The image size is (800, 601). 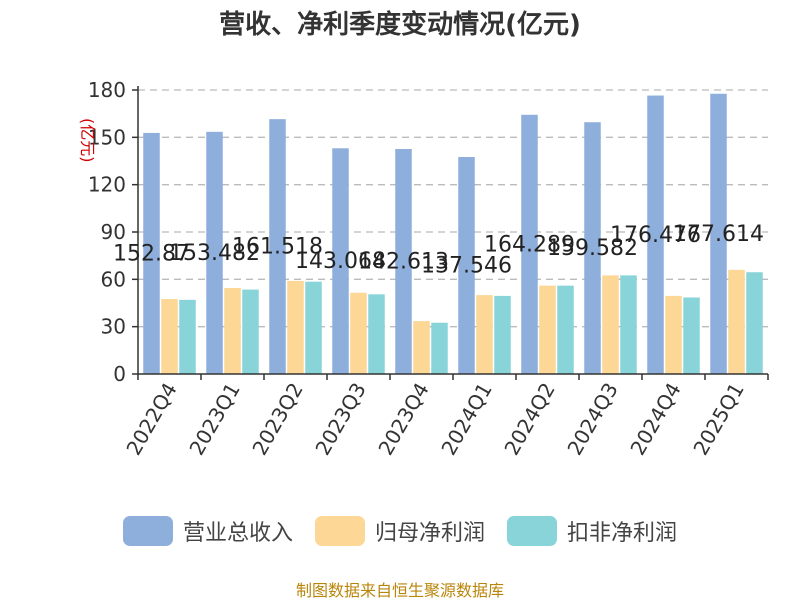 I want to click on bar-营业总收入-2025Q1, so click(x=718, y=233).